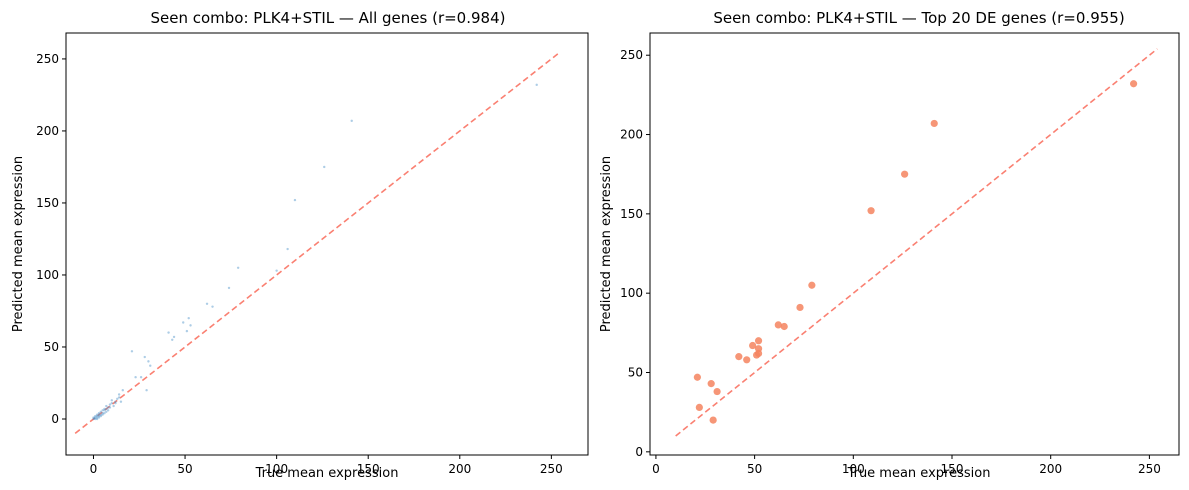 This screenshot has width=1189, height=490. Describe the element at coordinates (656, 469) in the screenshot. I see `x-tick-label: 0` at that location.